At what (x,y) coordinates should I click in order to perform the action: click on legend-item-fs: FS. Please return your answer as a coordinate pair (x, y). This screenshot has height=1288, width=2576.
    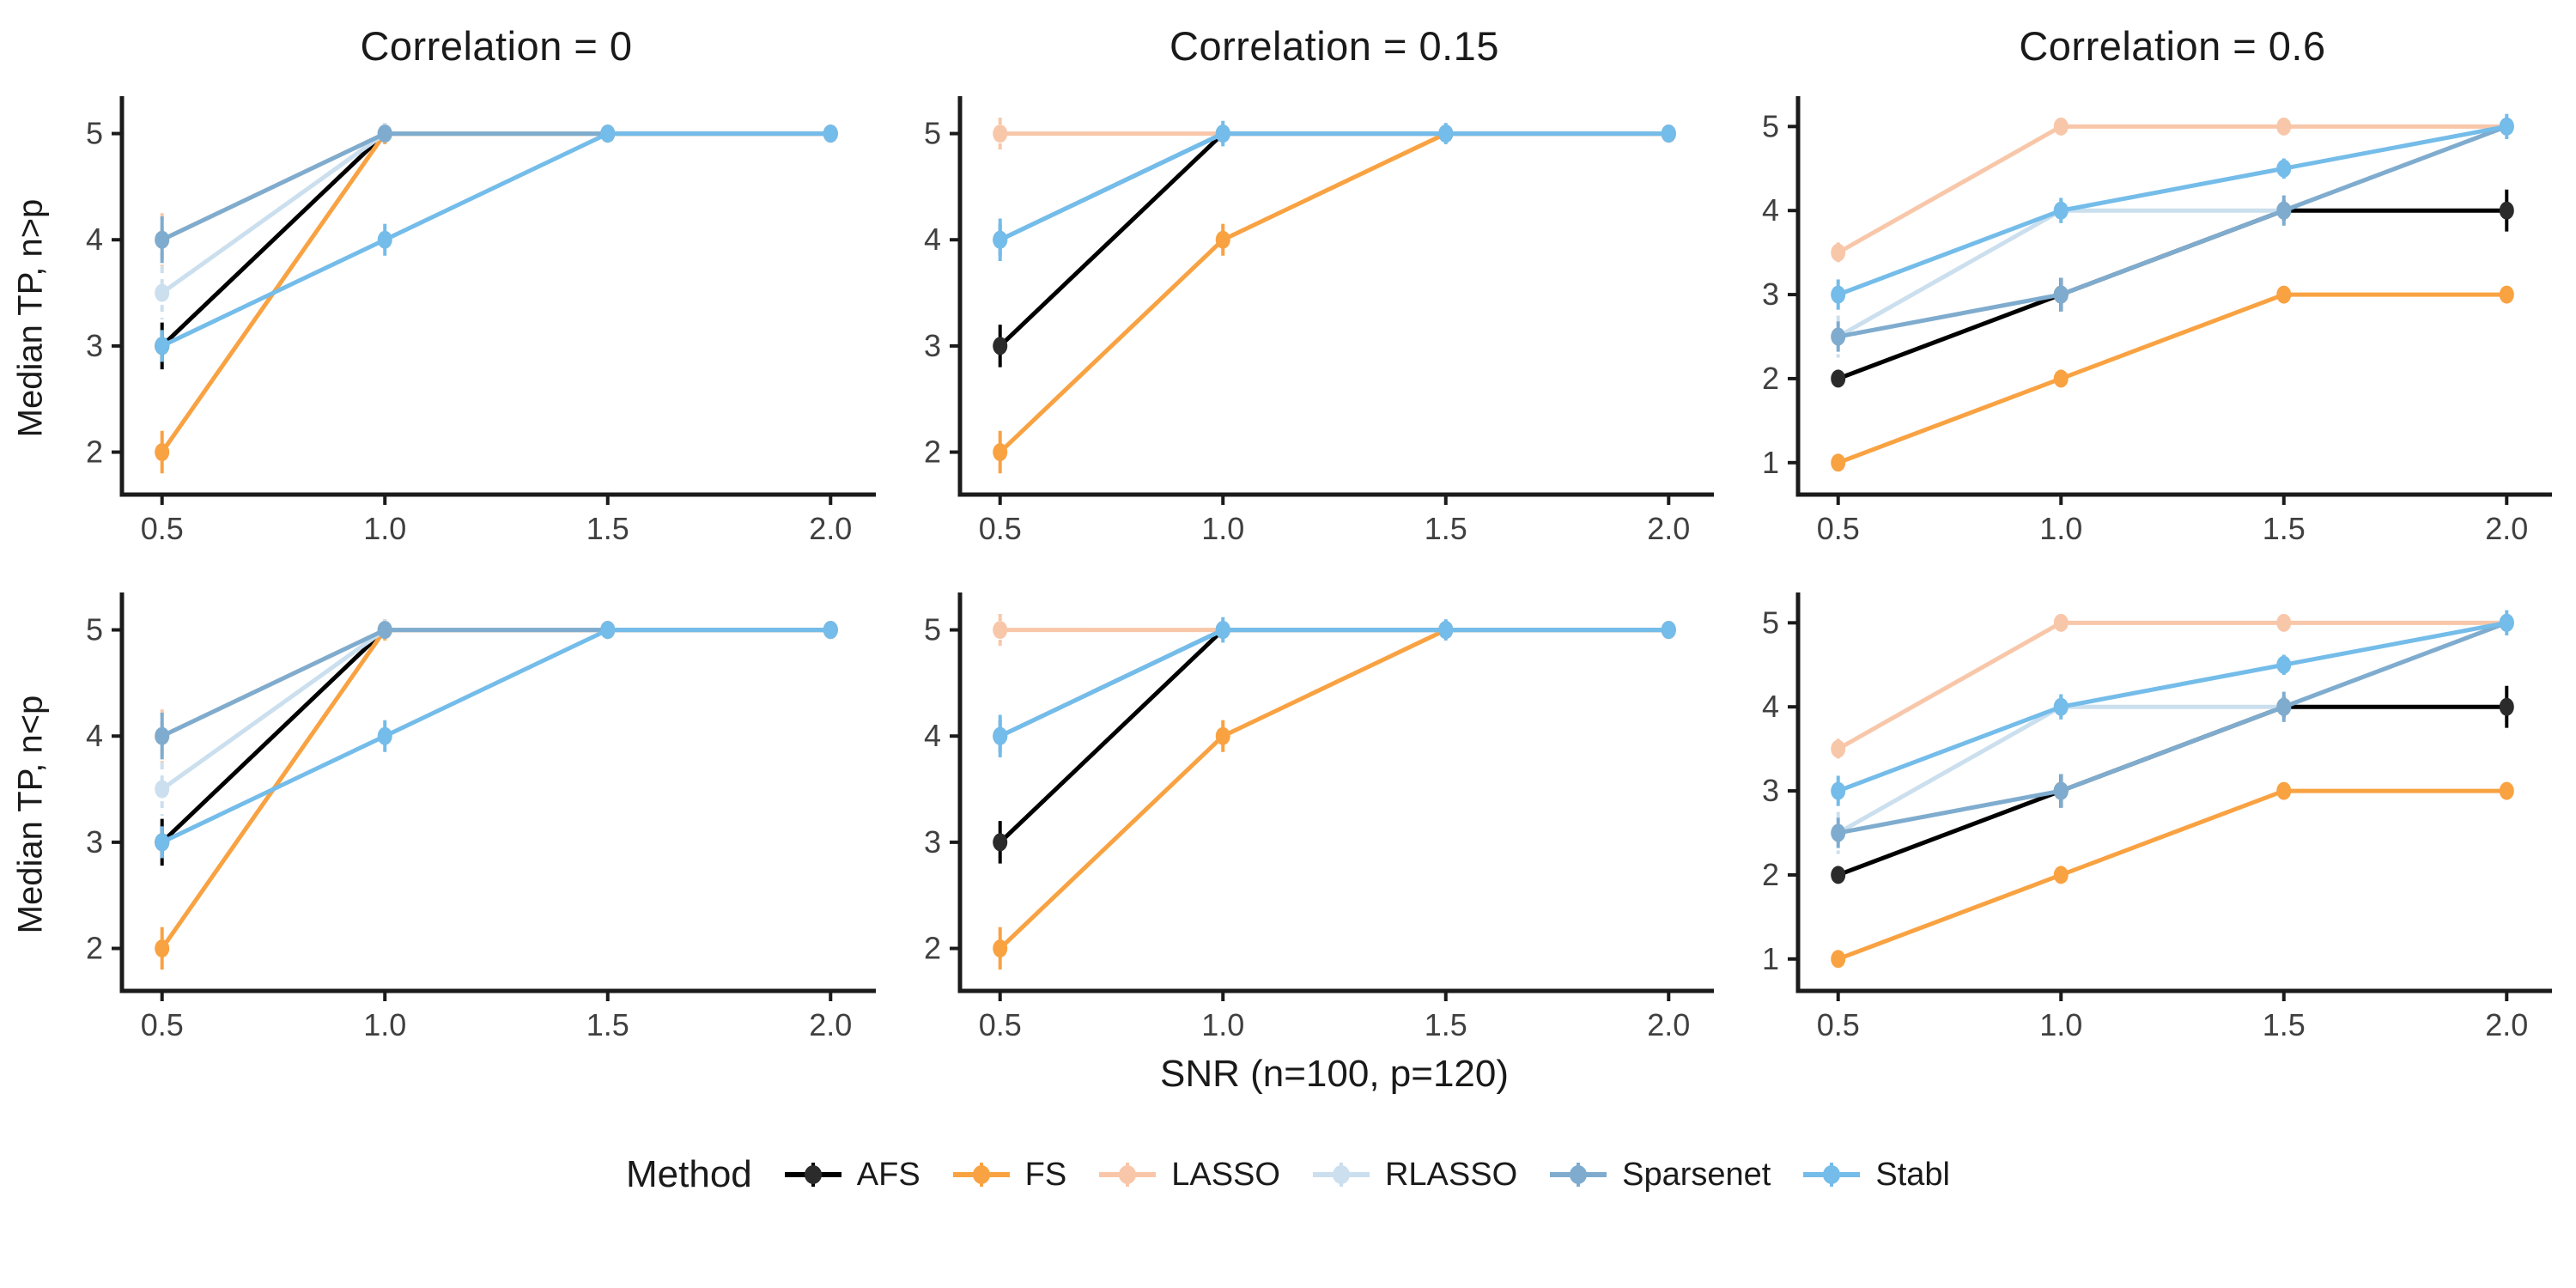
    Looking at the image, I should click on (1008, 1174).